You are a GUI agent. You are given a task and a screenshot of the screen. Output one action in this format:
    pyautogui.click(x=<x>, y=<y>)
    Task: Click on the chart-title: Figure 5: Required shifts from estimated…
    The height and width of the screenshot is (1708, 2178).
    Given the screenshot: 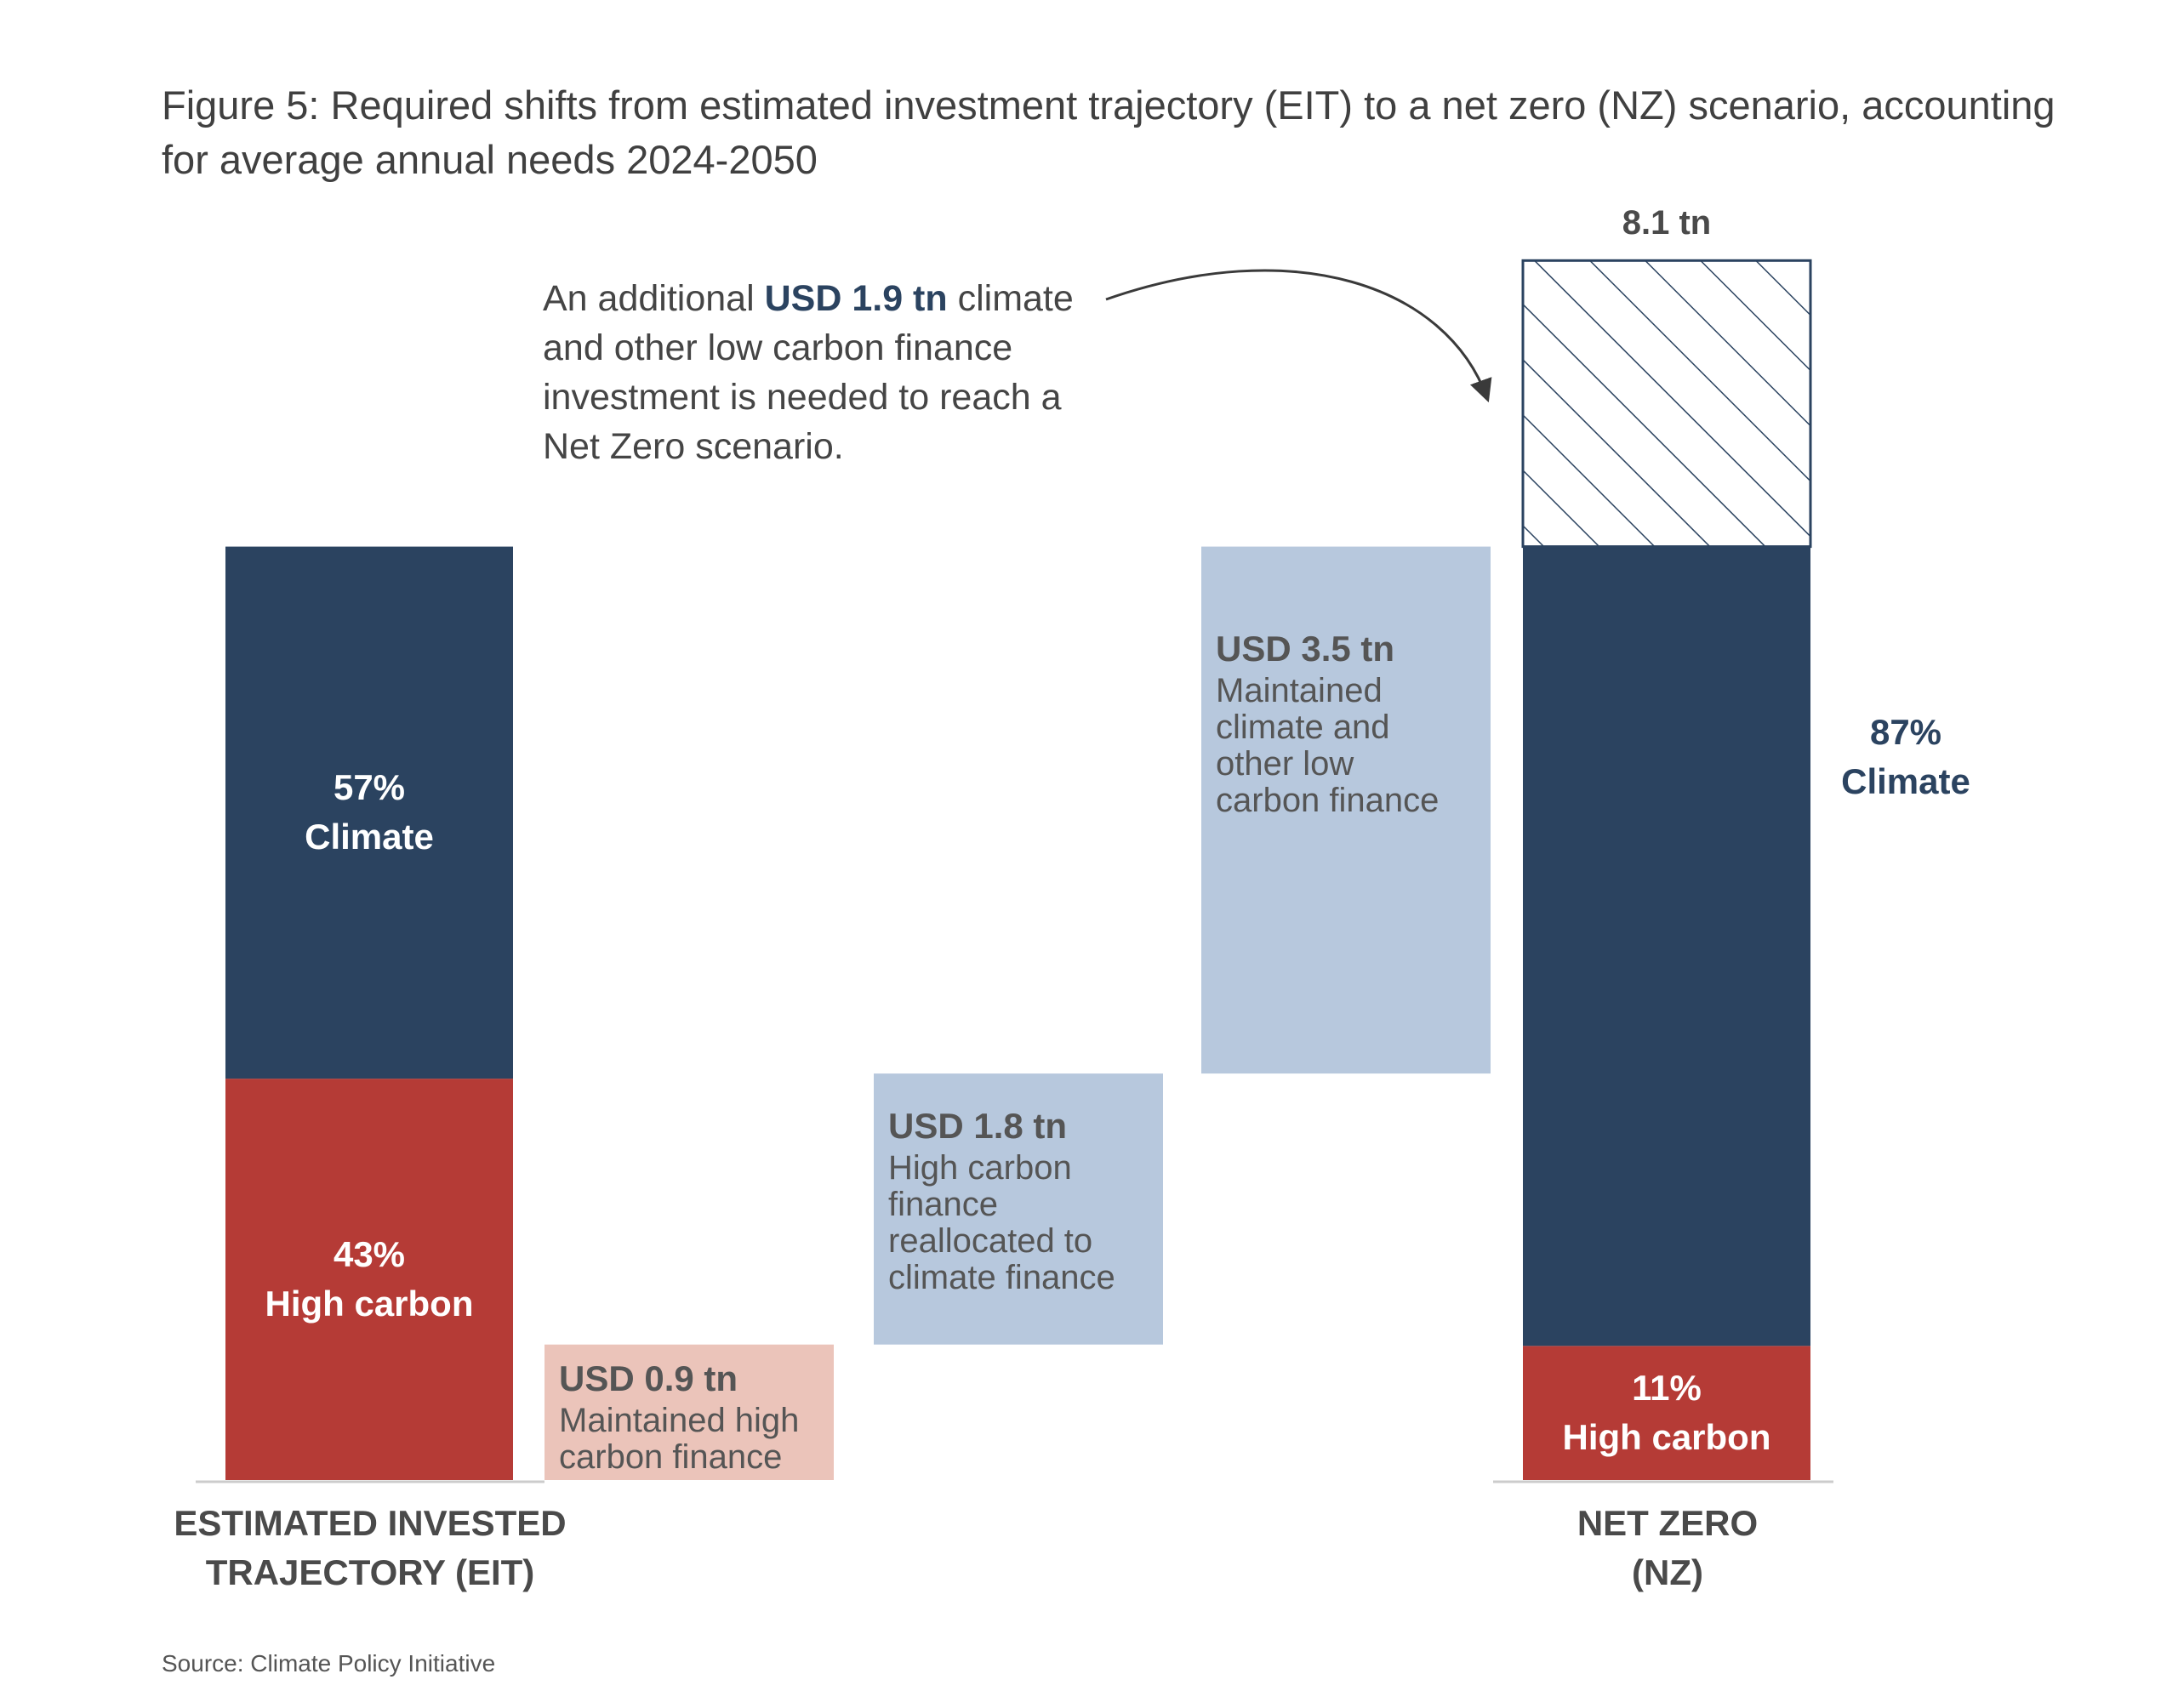 What is the action you would take?
    pyautogui.click(x=1123, y=132)
    